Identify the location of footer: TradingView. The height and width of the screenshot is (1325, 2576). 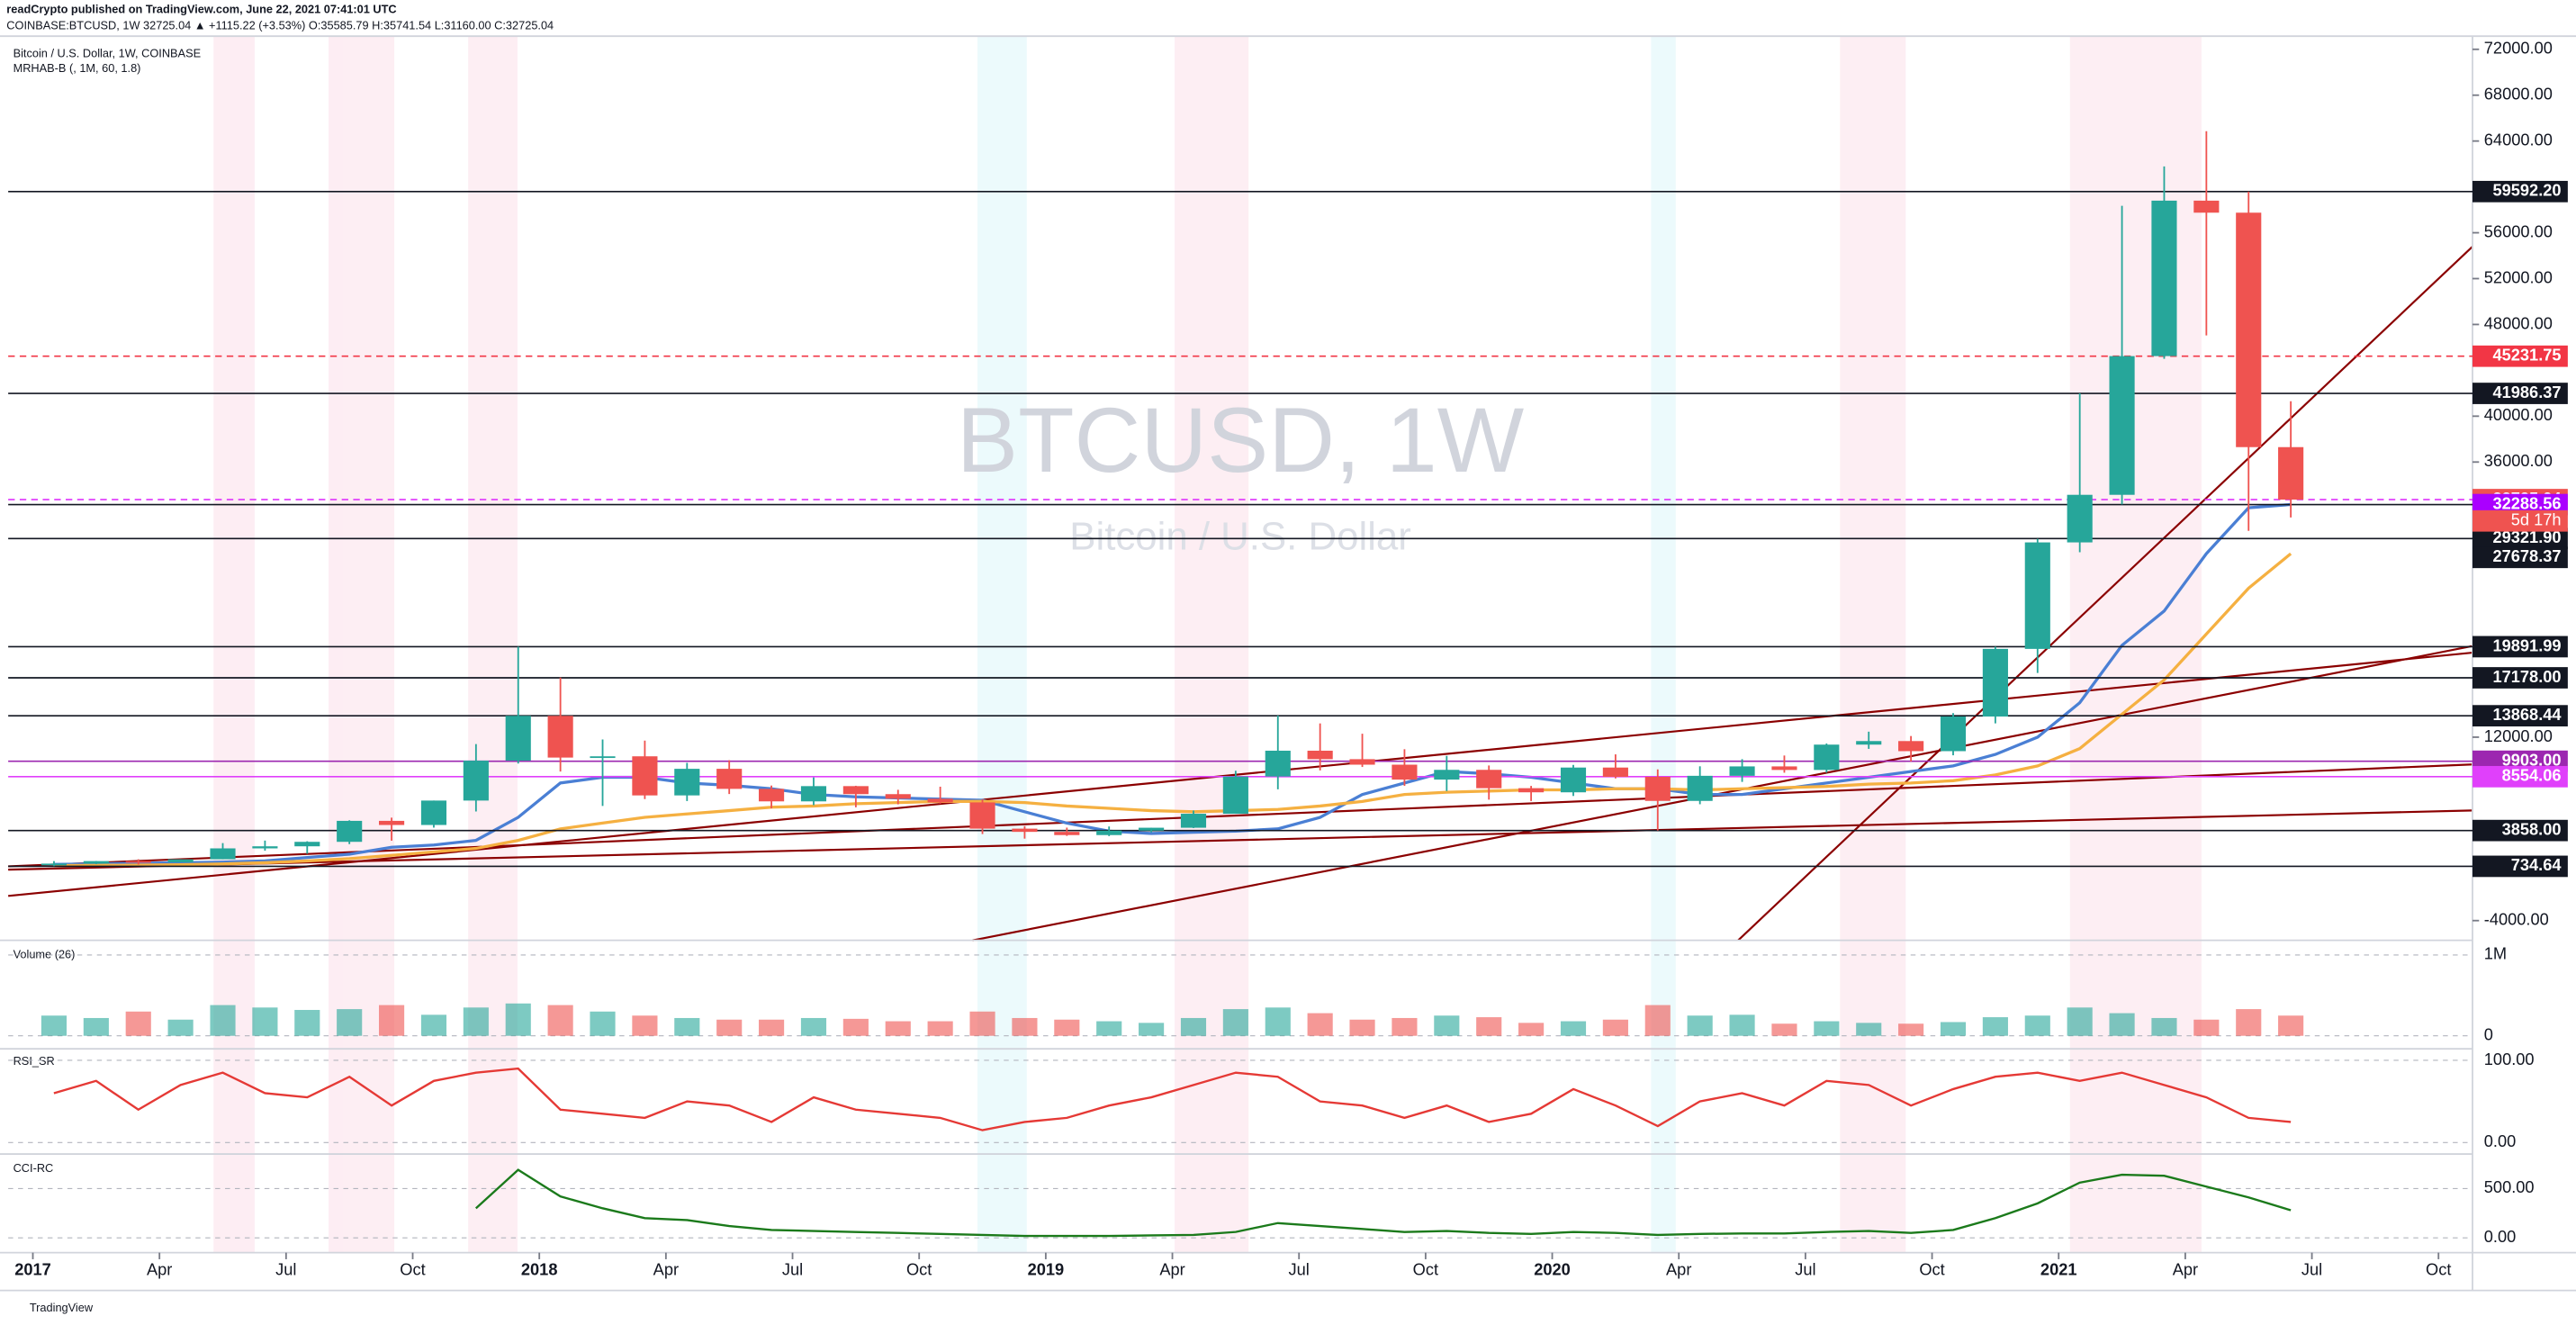
(62, 1307).